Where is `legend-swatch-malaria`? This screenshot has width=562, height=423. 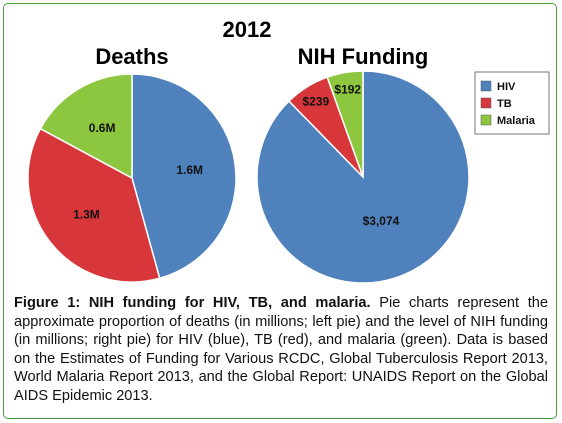
legend-swatch-malaria is located at coordinates (486, 120).